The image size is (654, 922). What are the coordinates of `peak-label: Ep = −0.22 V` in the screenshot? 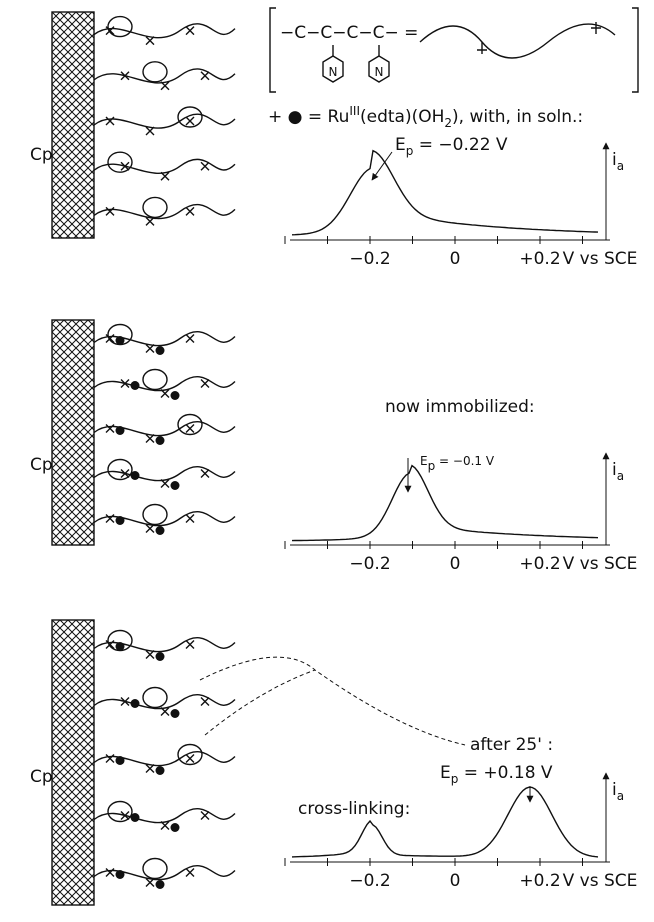 It's located at (451, 146).